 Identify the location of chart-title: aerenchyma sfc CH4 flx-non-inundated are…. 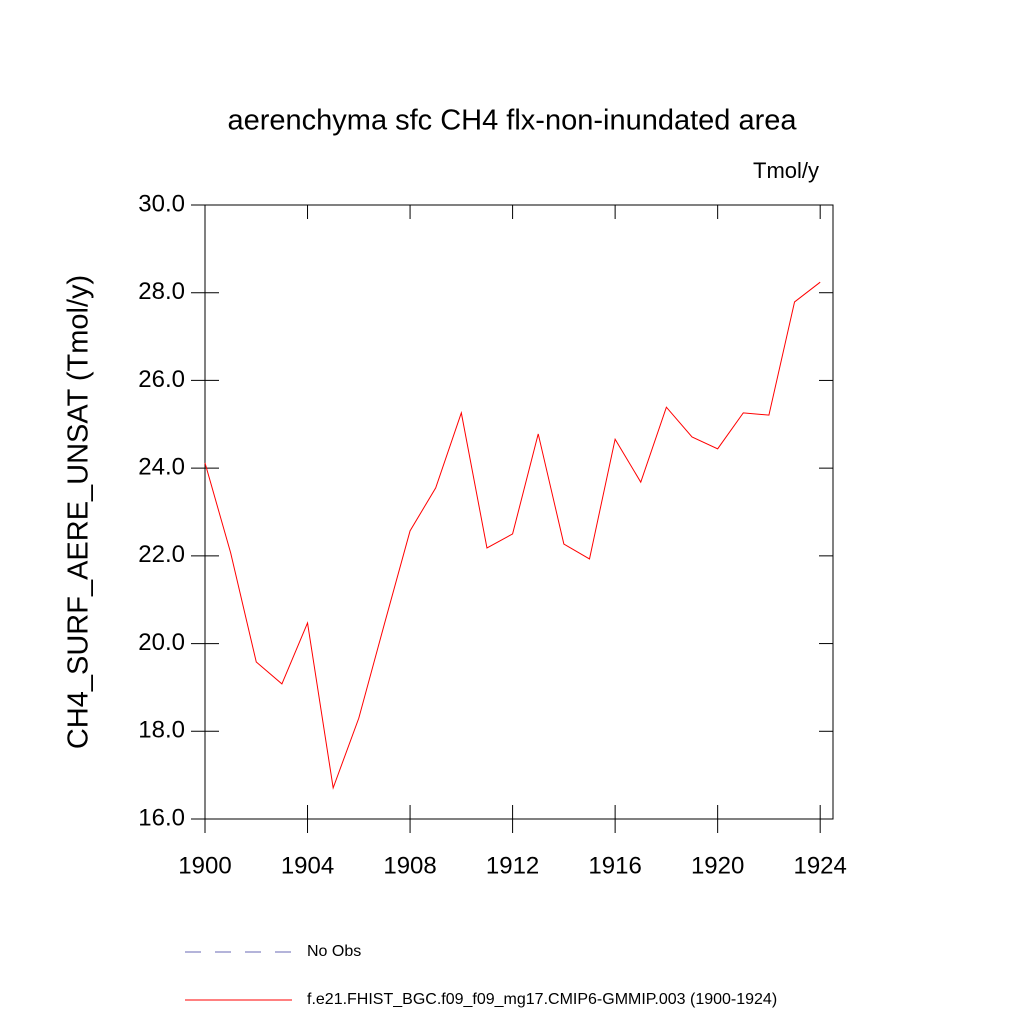
(512, 121).